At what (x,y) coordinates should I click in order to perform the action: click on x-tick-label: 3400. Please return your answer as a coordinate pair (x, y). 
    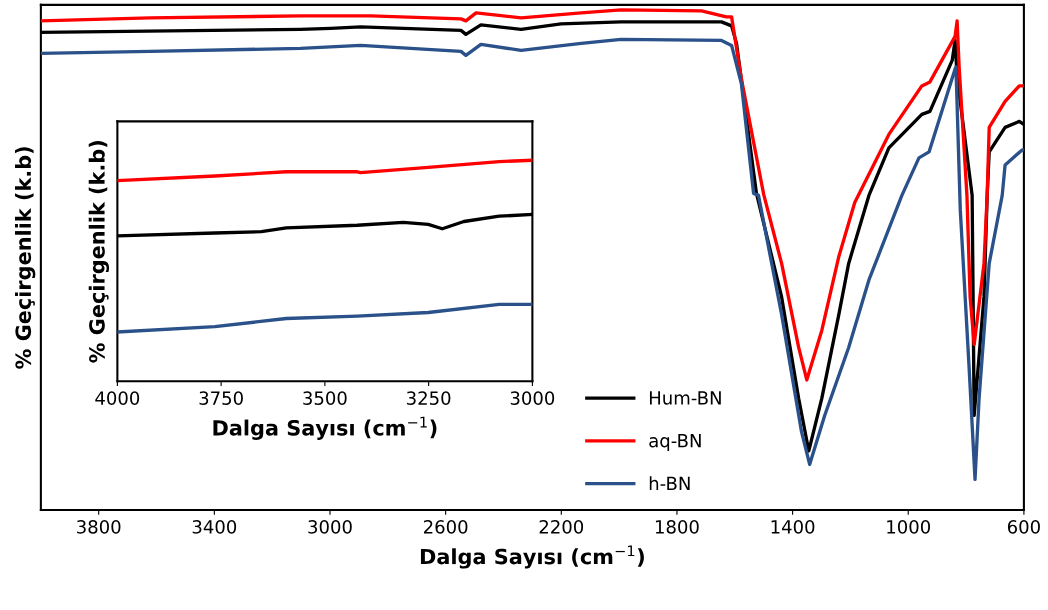
    Looking at the image, I should click on (214, 527).